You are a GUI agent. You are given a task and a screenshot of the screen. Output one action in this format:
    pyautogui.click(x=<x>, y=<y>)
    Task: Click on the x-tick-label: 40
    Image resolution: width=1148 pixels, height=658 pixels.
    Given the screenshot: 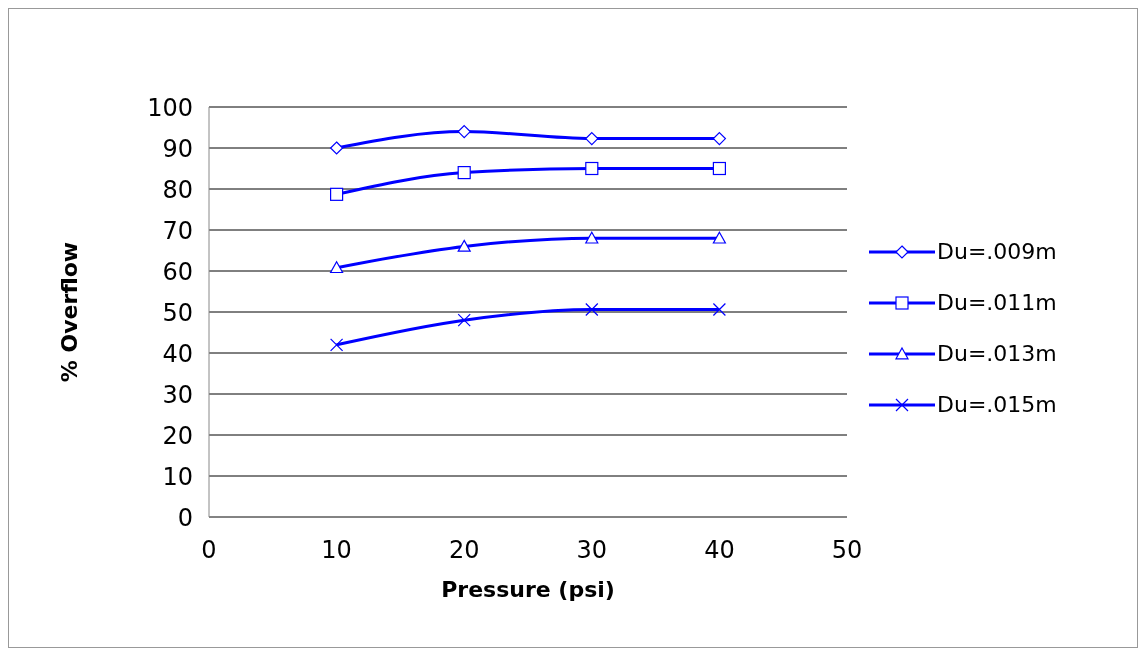 What is the action you would take?
    pyautogui.click(x=719, y=550)
    